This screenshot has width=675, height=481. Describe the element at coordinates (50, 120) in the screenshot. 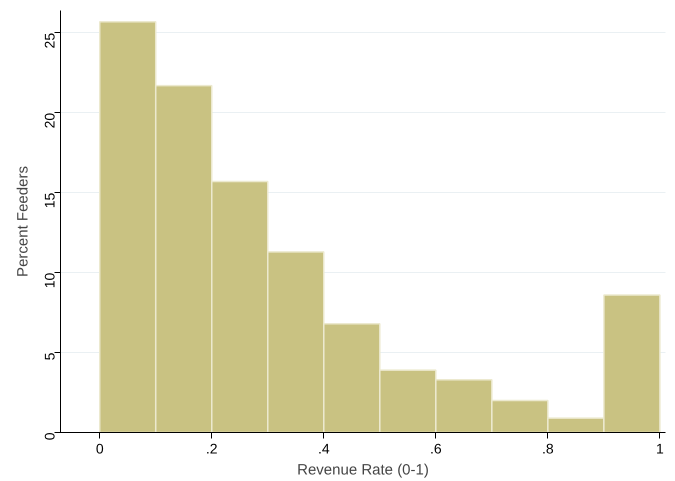

I see `y-tick-label: 20` at that location.